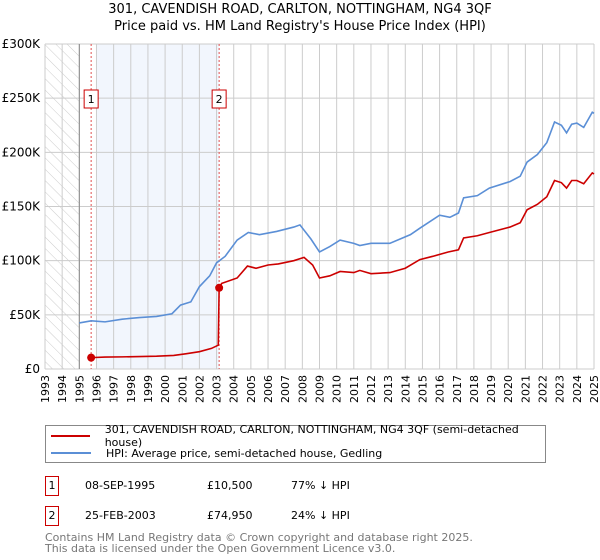  I want to click on x-tick-label: 2006, so click(268, 389).